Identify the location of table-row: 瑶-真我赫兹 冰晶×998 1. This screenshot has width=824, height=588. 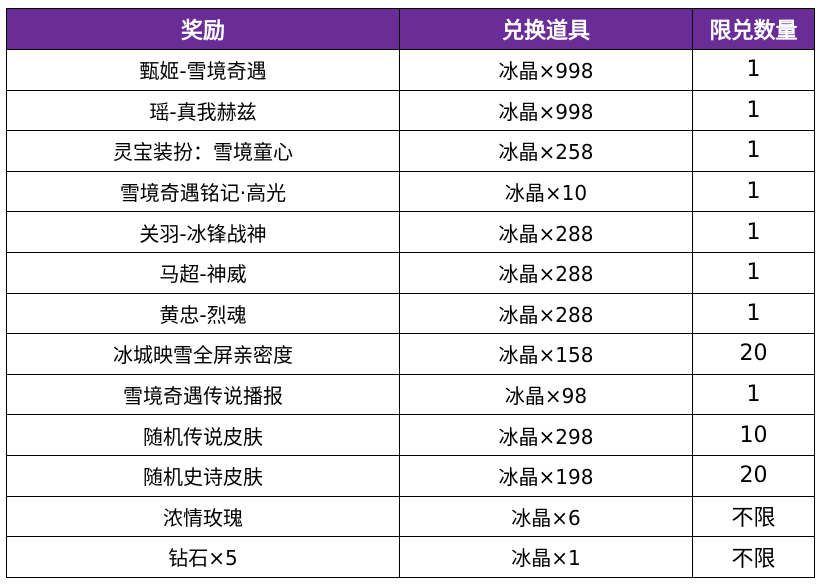
(410, 110).